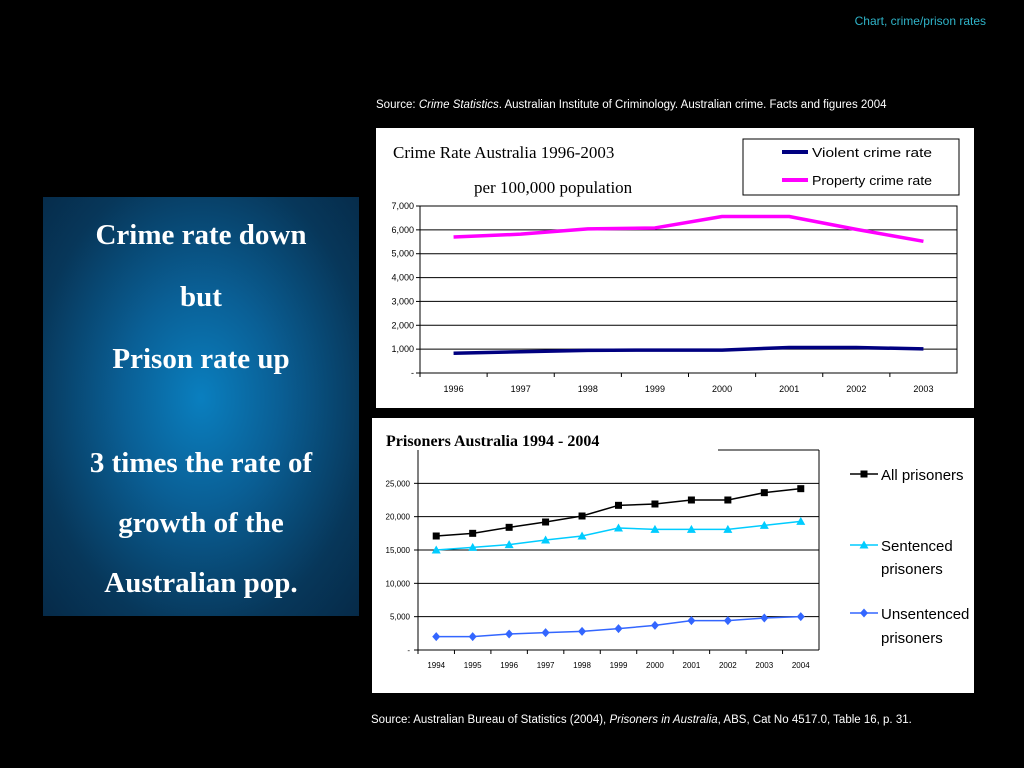 The height and width of the screenshot is (768, 1024). What do you see at coordinates (764, 665) in the screenshot?
I see `prison-x-tick-label: 2003` at bounding box center [764, 665].